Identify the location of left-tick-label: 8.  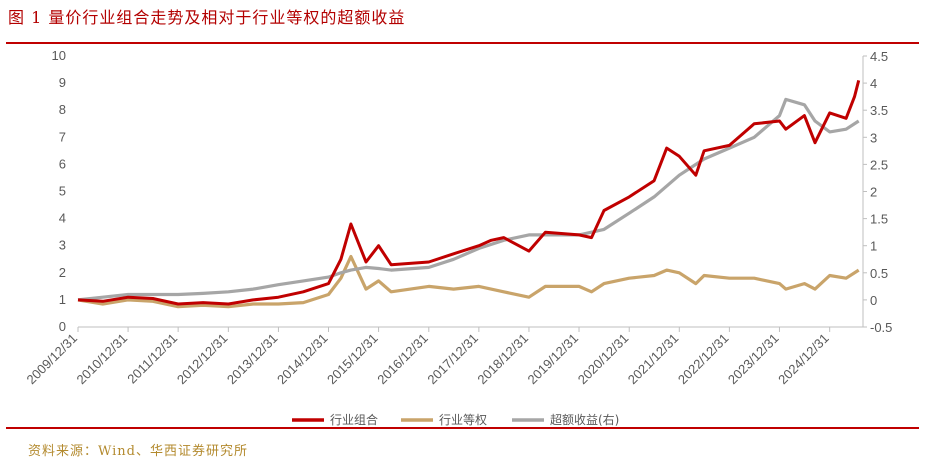
(62, 109).